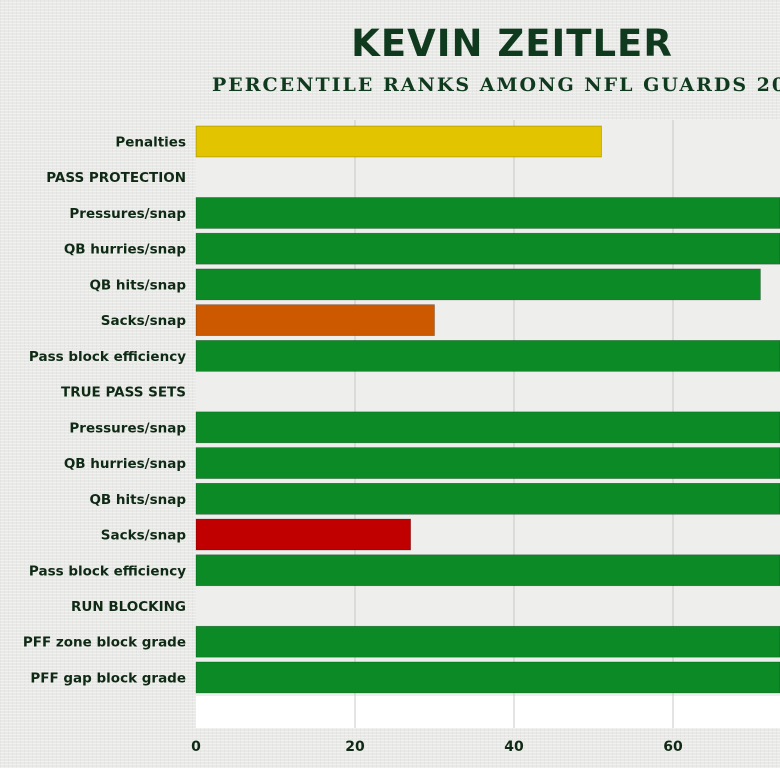 The width and height of the screenshot is (780, 768). Describe the element at coordinates (150, 143) in the screenshot. I see `category-label: Penalties` at that location.